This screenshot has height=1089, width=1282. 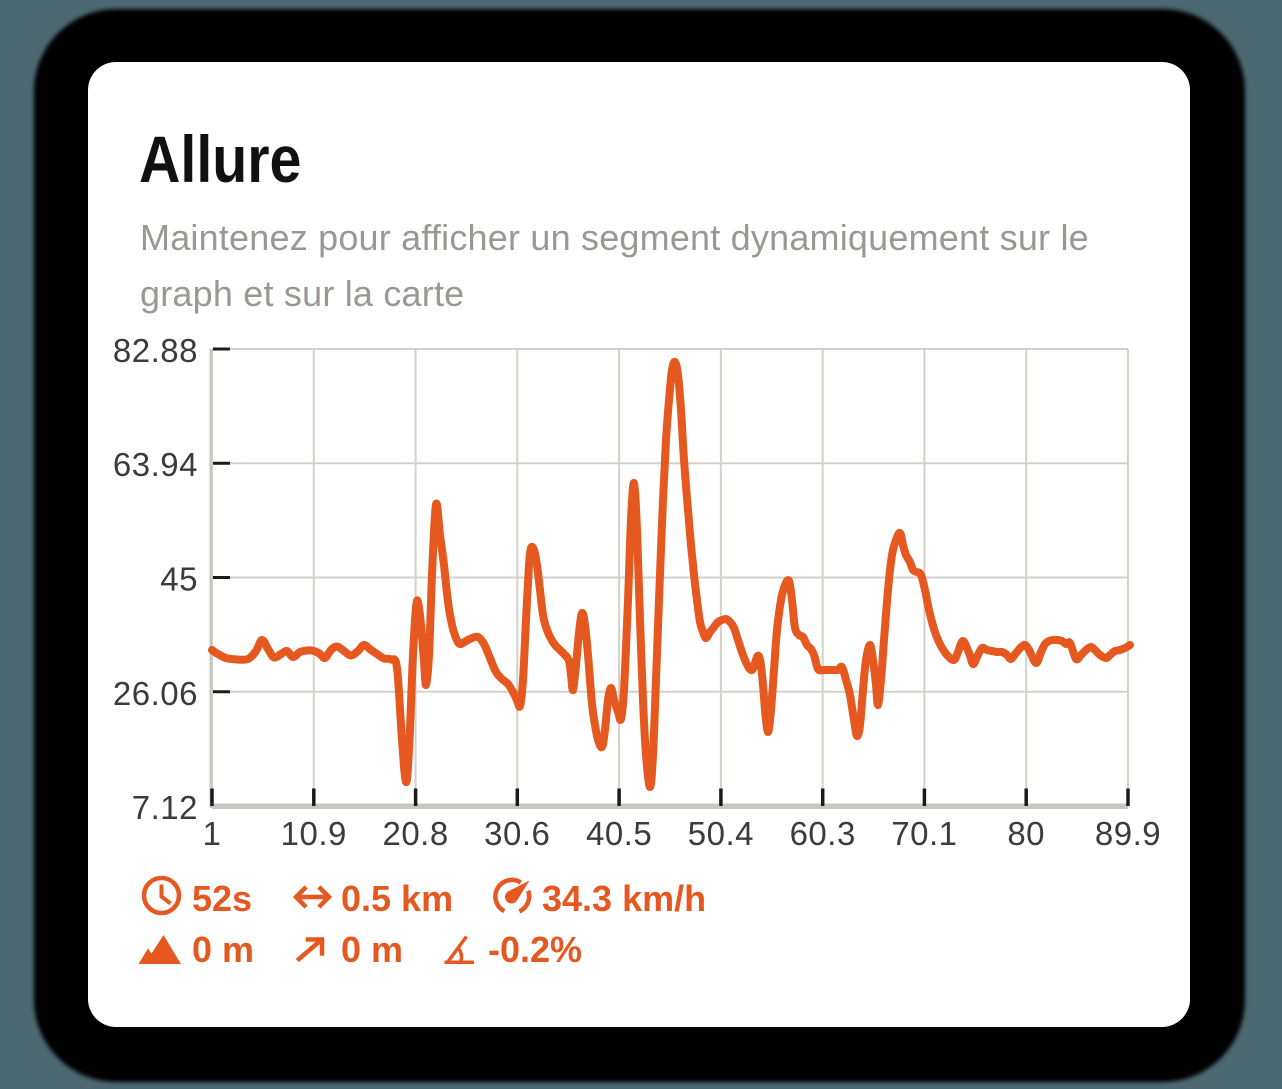 I want to click on svg-text: 70.1, so click(x=924, y=833).